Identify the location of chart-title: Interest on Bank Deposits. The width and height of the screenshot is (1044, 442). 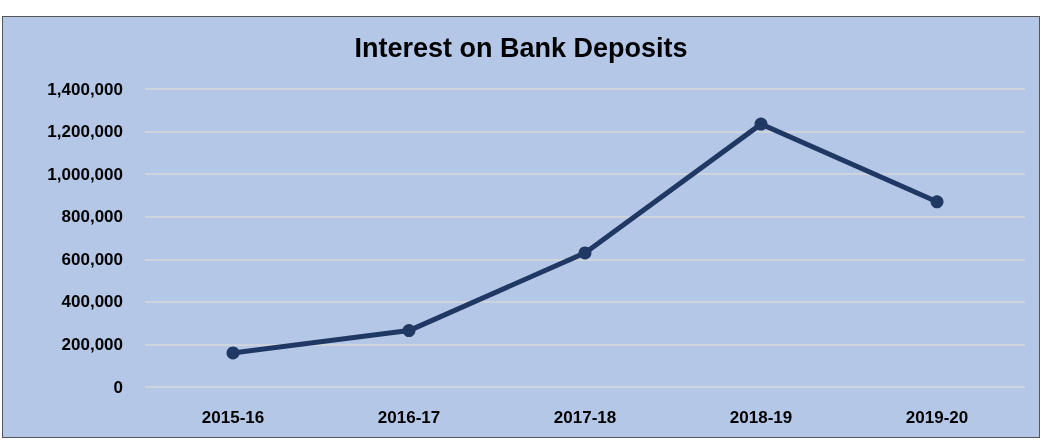
(521, 47).